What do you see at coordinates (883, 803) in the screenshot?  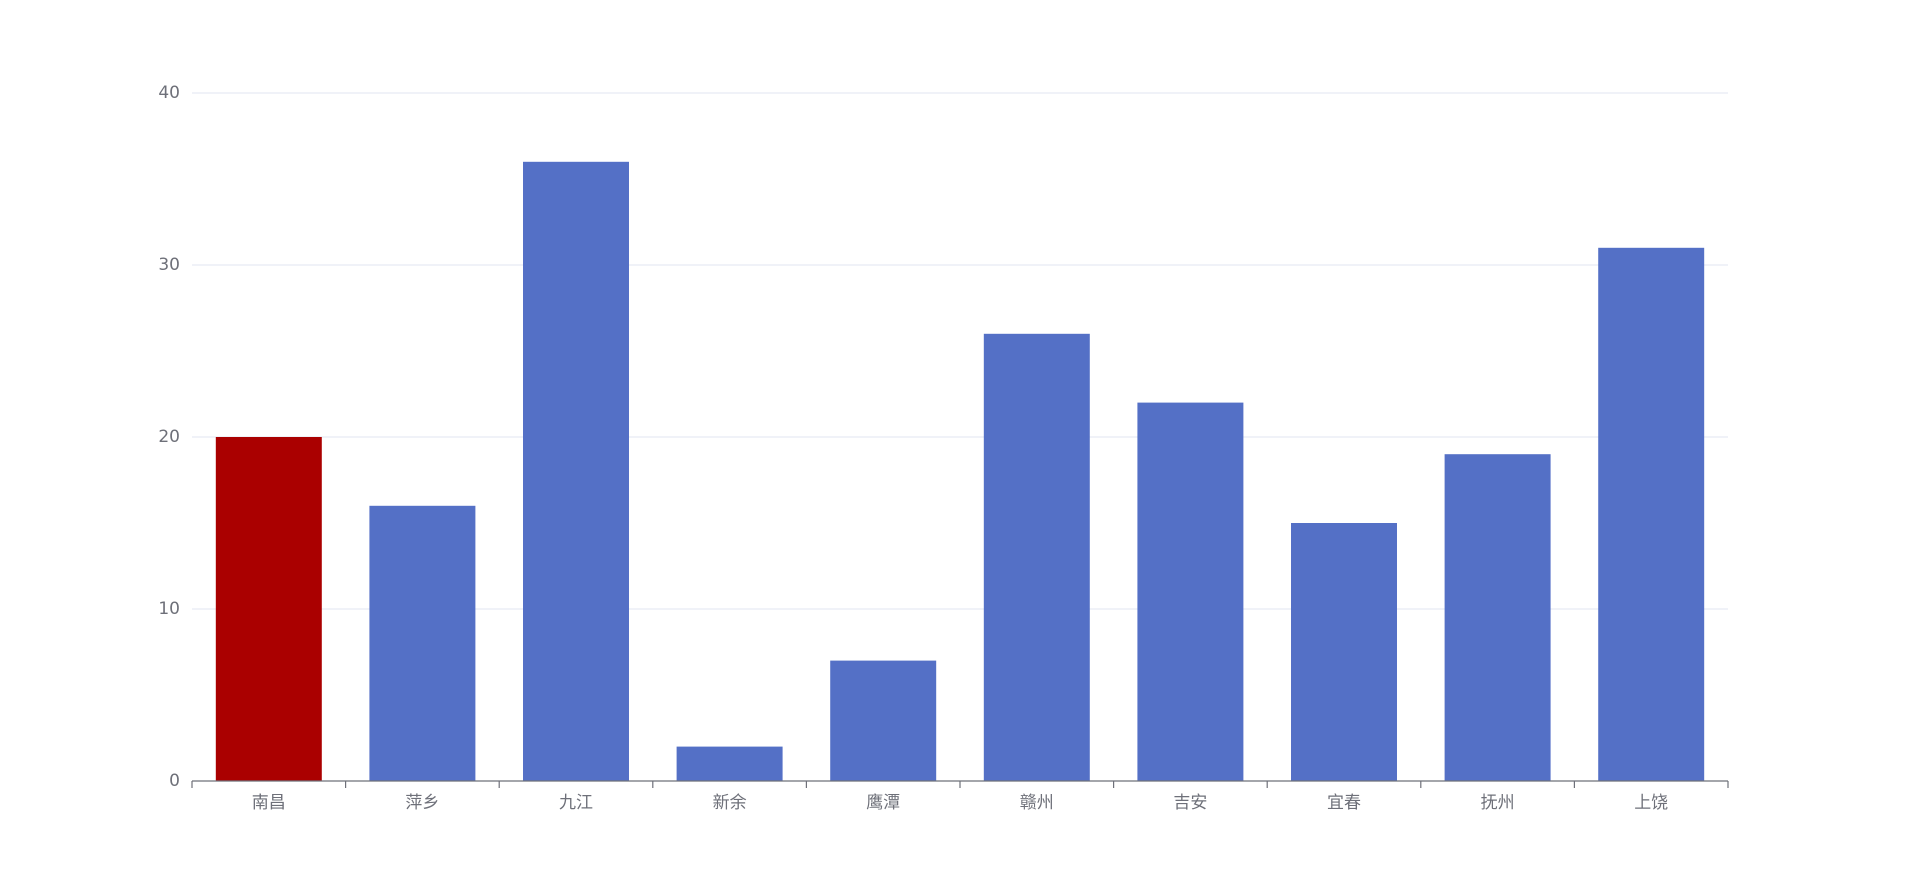 I see `x-tick-label: 鹰潭` at bounding box center [883, 803].